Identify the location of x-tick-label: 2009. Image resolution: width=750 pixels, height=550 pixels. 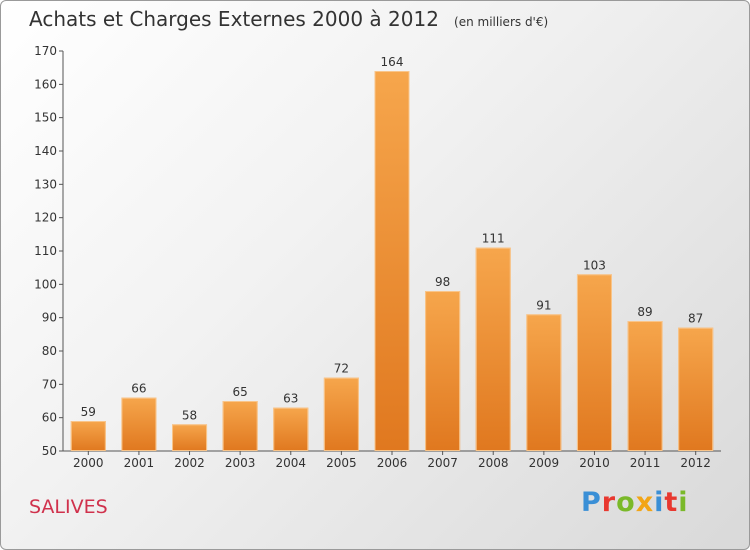
(544, 463).